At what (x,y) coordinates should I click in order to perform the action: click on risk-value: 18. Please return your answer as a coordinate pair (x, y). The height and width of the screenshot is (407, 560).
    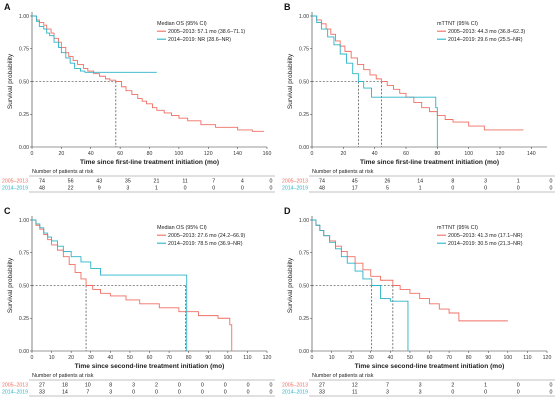
    Looking at the image, I should click on (65, 386).